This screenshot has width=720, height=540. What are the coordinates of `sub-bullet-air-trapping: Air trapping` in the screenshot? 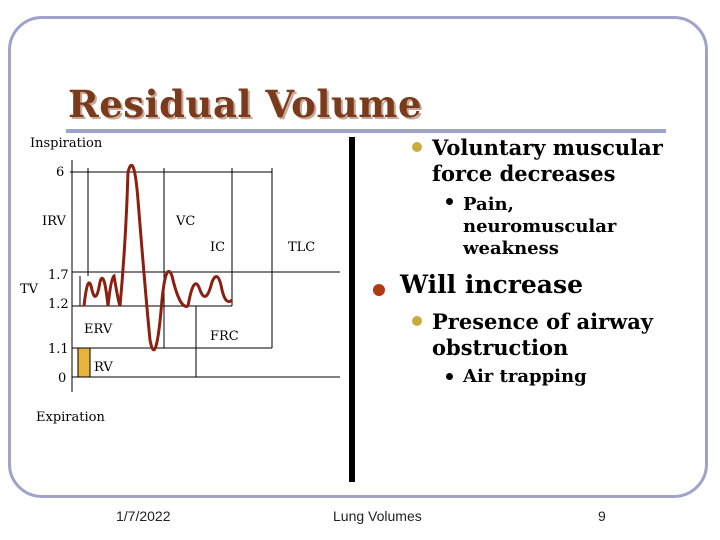 It's located at (525, 376).